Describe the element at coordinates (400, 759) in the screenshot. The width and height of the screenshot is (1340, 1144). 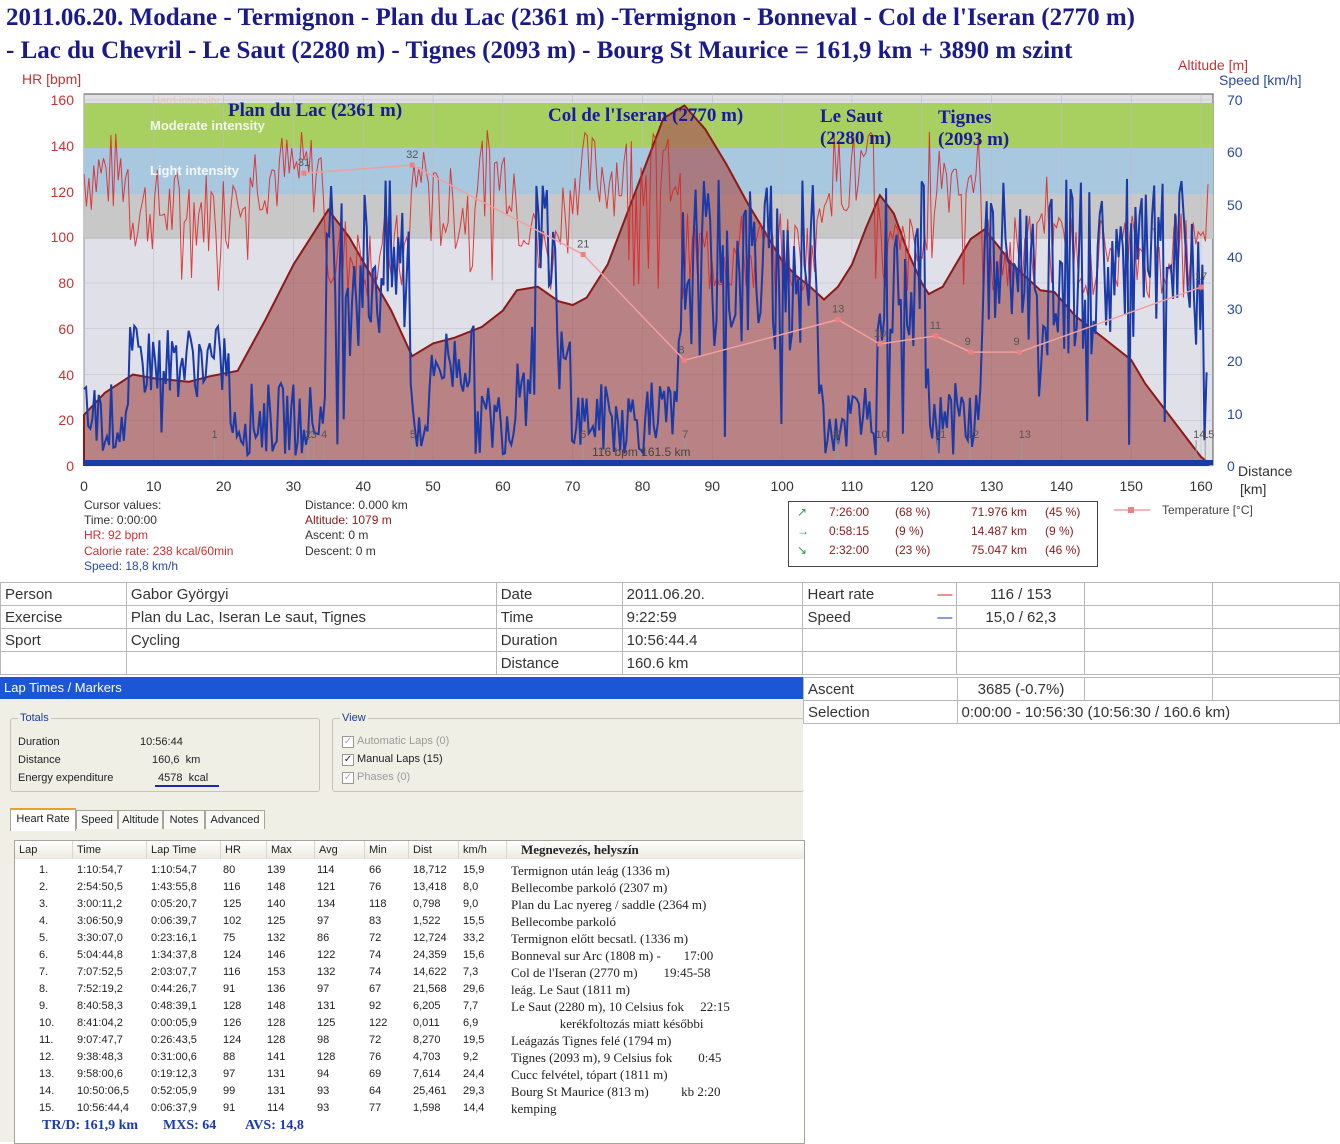
I see `manual-laps-label: Manual Laps (15)` at that location.